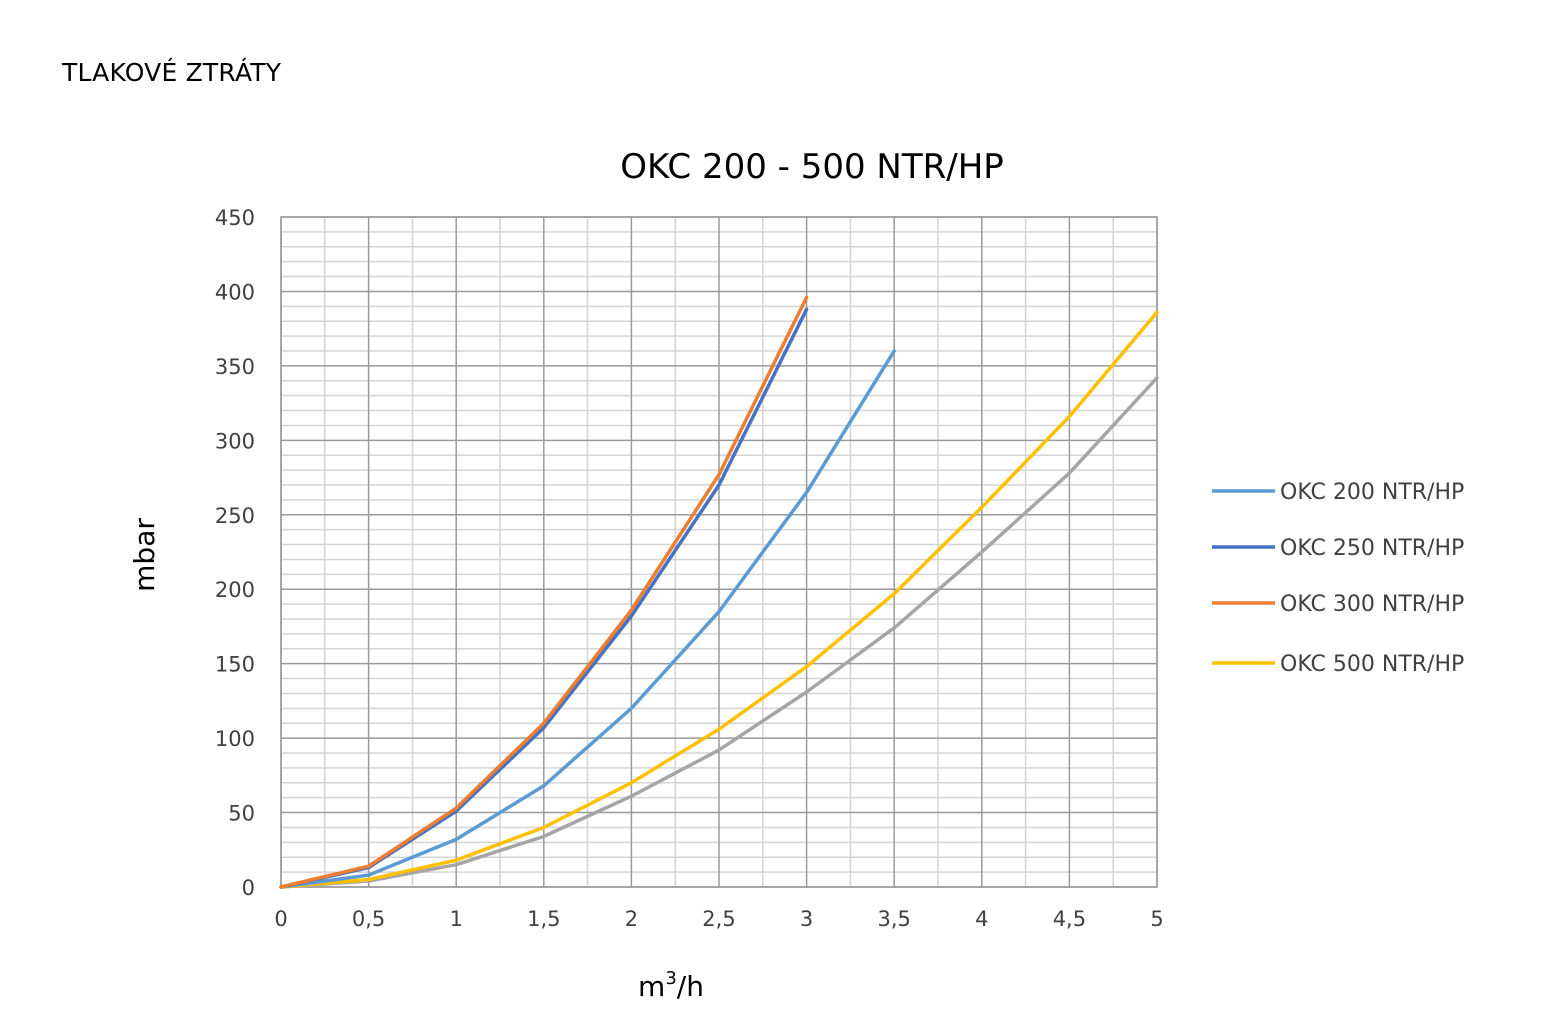 The image size is (1558, 1018). I want to click on y-tick-label: 0, so click(248, 888).